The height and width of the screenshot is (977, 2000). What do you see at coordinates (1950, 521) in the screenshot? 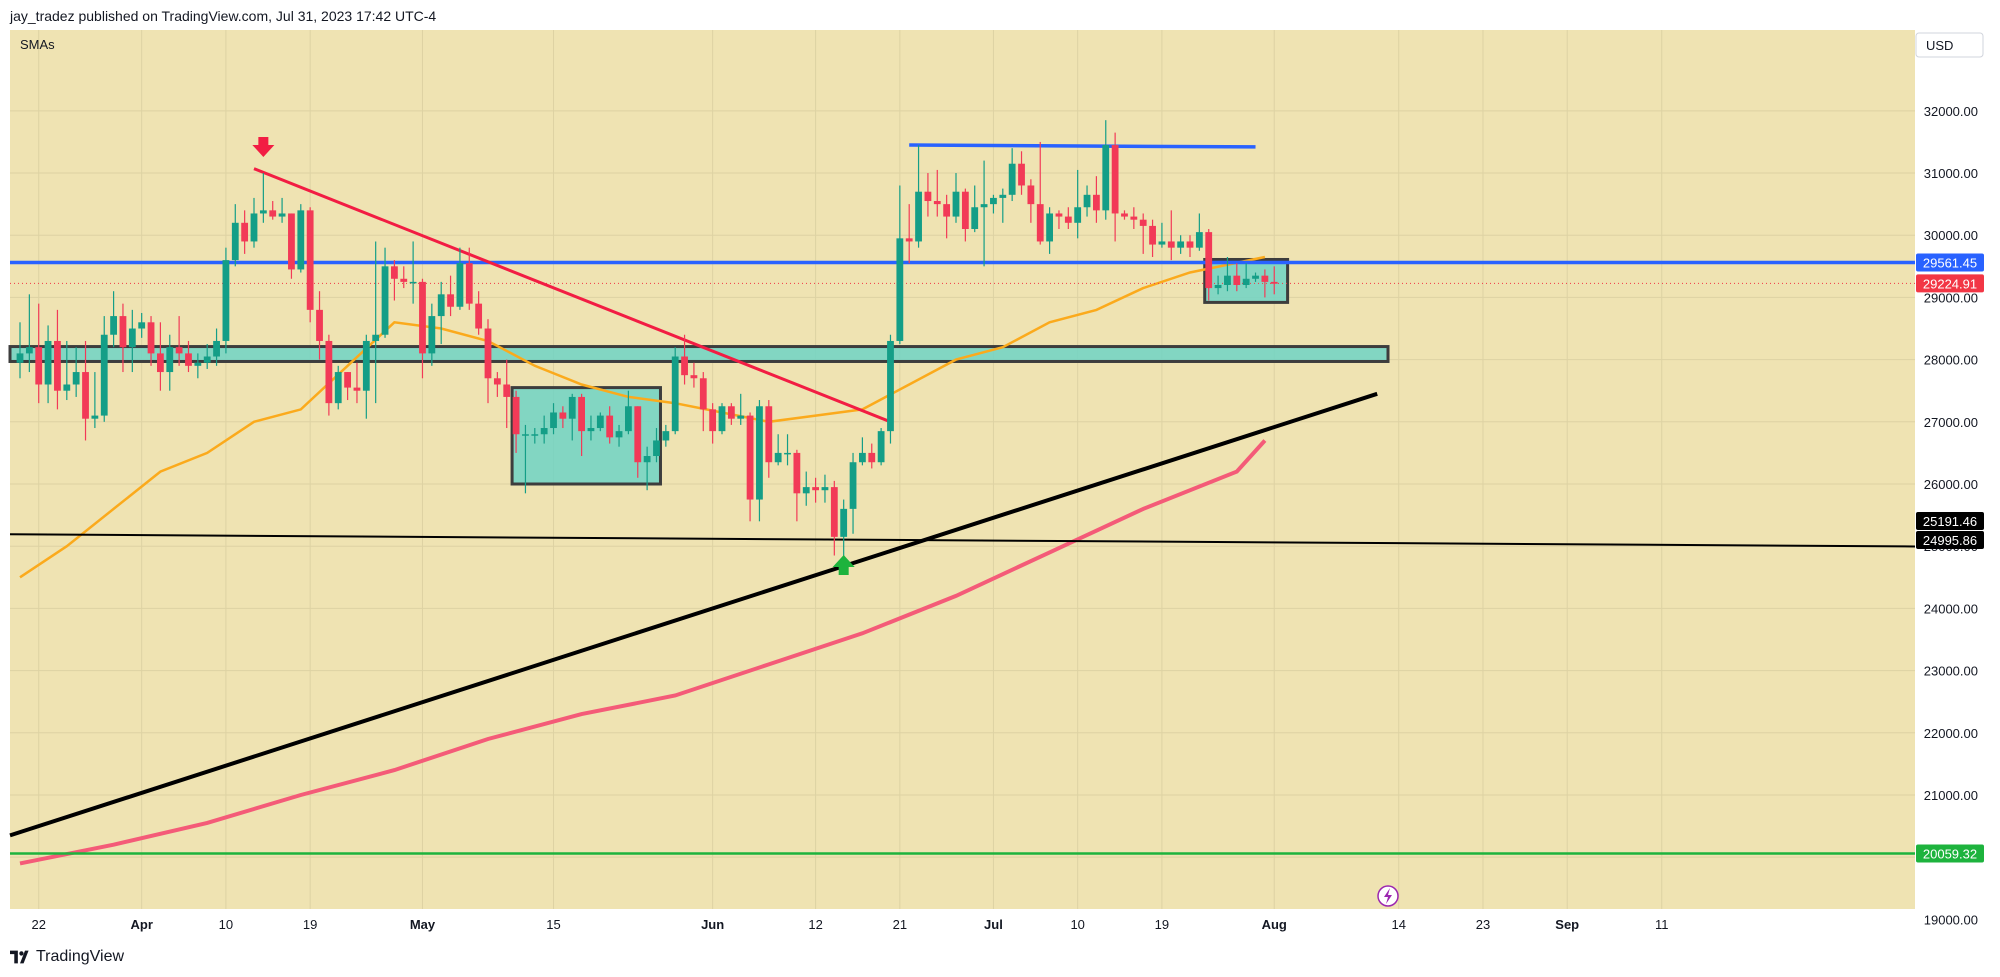
I see `price-tag: 25191.46` at bounding box center [1950, 521].